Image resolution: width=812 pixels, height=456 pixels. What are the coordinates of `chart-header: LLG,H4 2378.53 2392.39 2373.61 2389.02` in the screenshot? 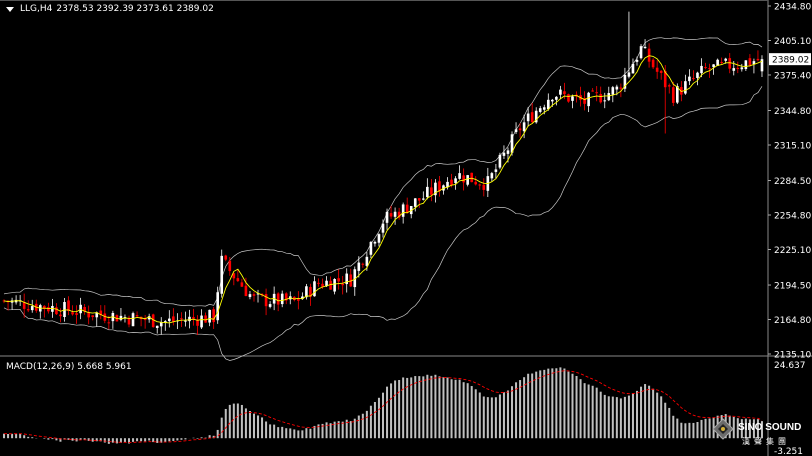 It's located at (110, 9).